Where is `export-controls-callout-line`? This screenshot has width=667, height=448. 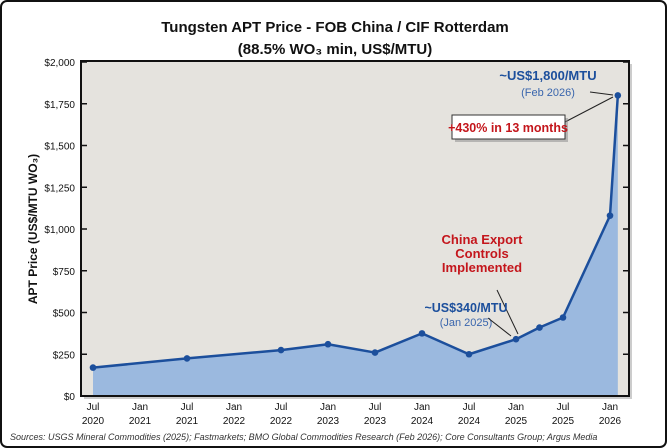
export-controls-callout-line is located at coordinates (507, 312).